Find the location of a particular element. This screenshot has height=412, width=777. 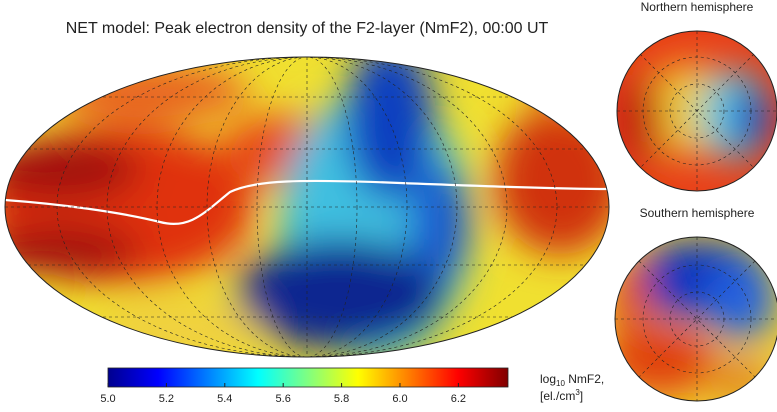

south-border is located at coordinates (695, 319).